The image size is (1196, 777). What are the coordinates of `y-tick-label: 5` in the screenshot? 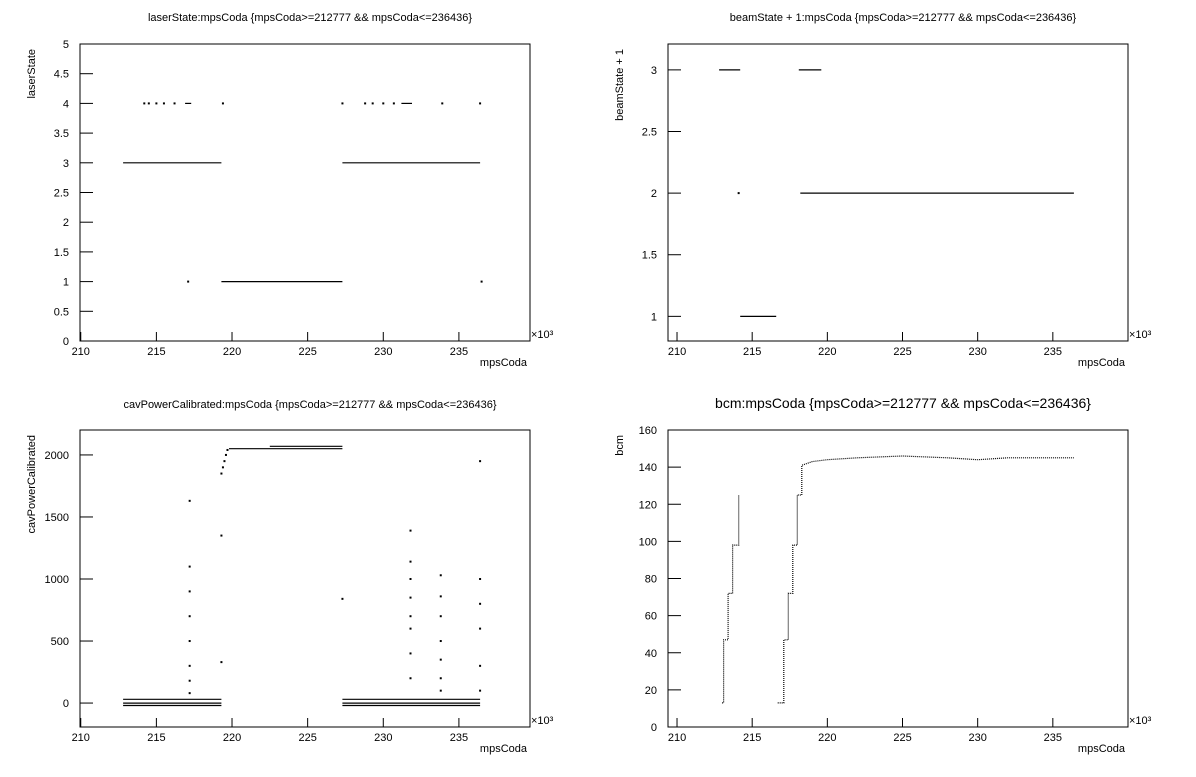 It's located at (66, 45).